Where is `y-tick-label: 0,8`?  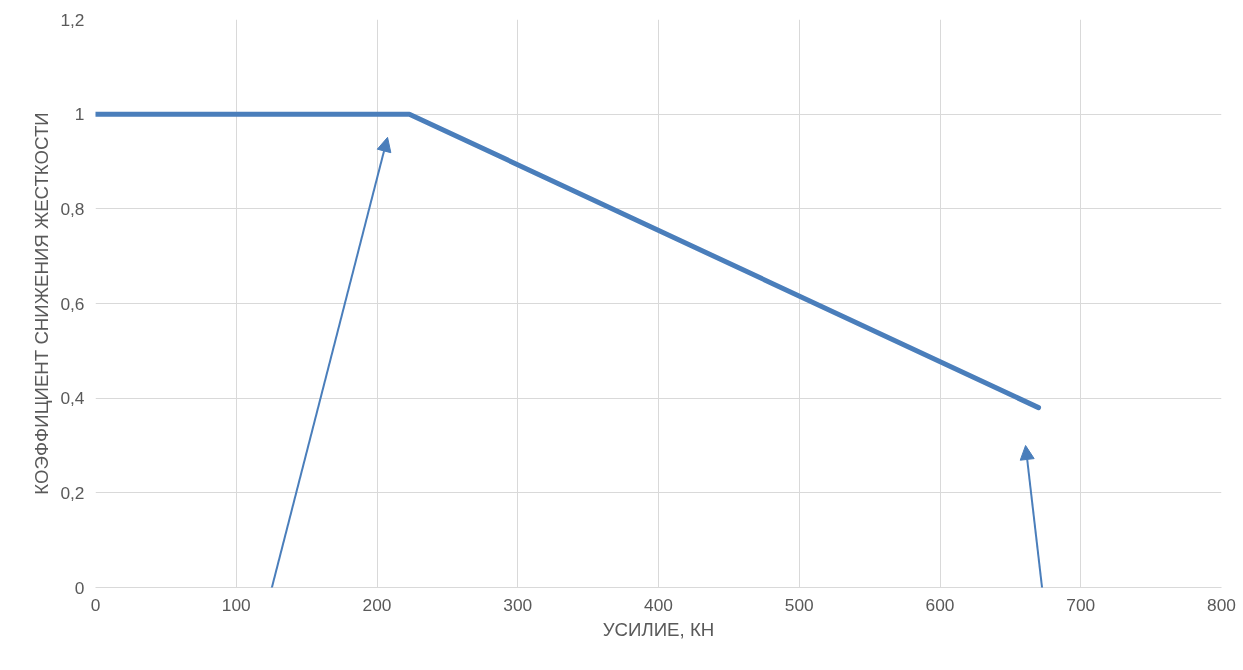
y-tick-label: 0,8 is located at coordinates (72, 208).